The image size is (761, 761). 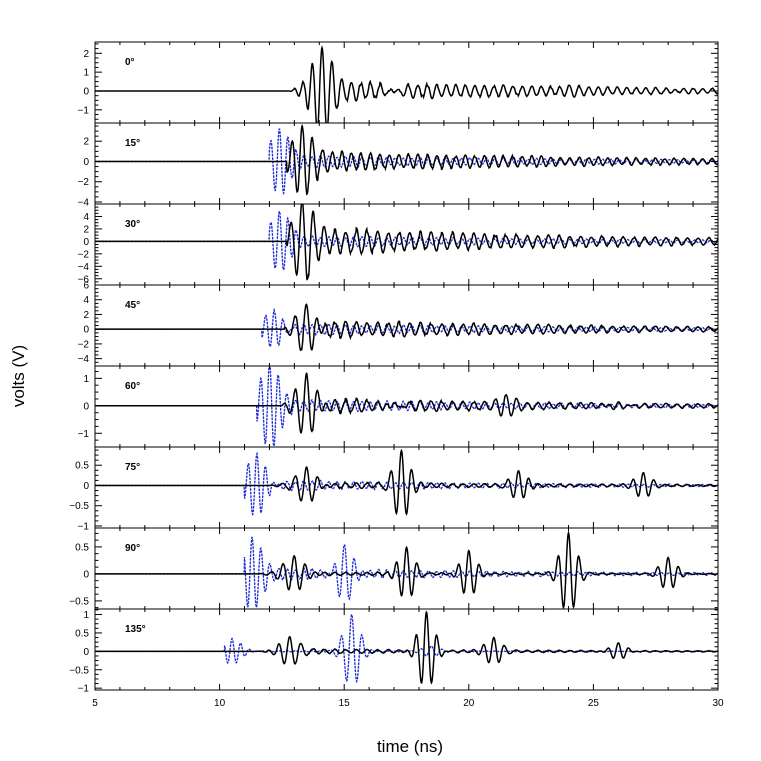 I want to click on panel-angle-label: 0°, so click(x=130, y=62).